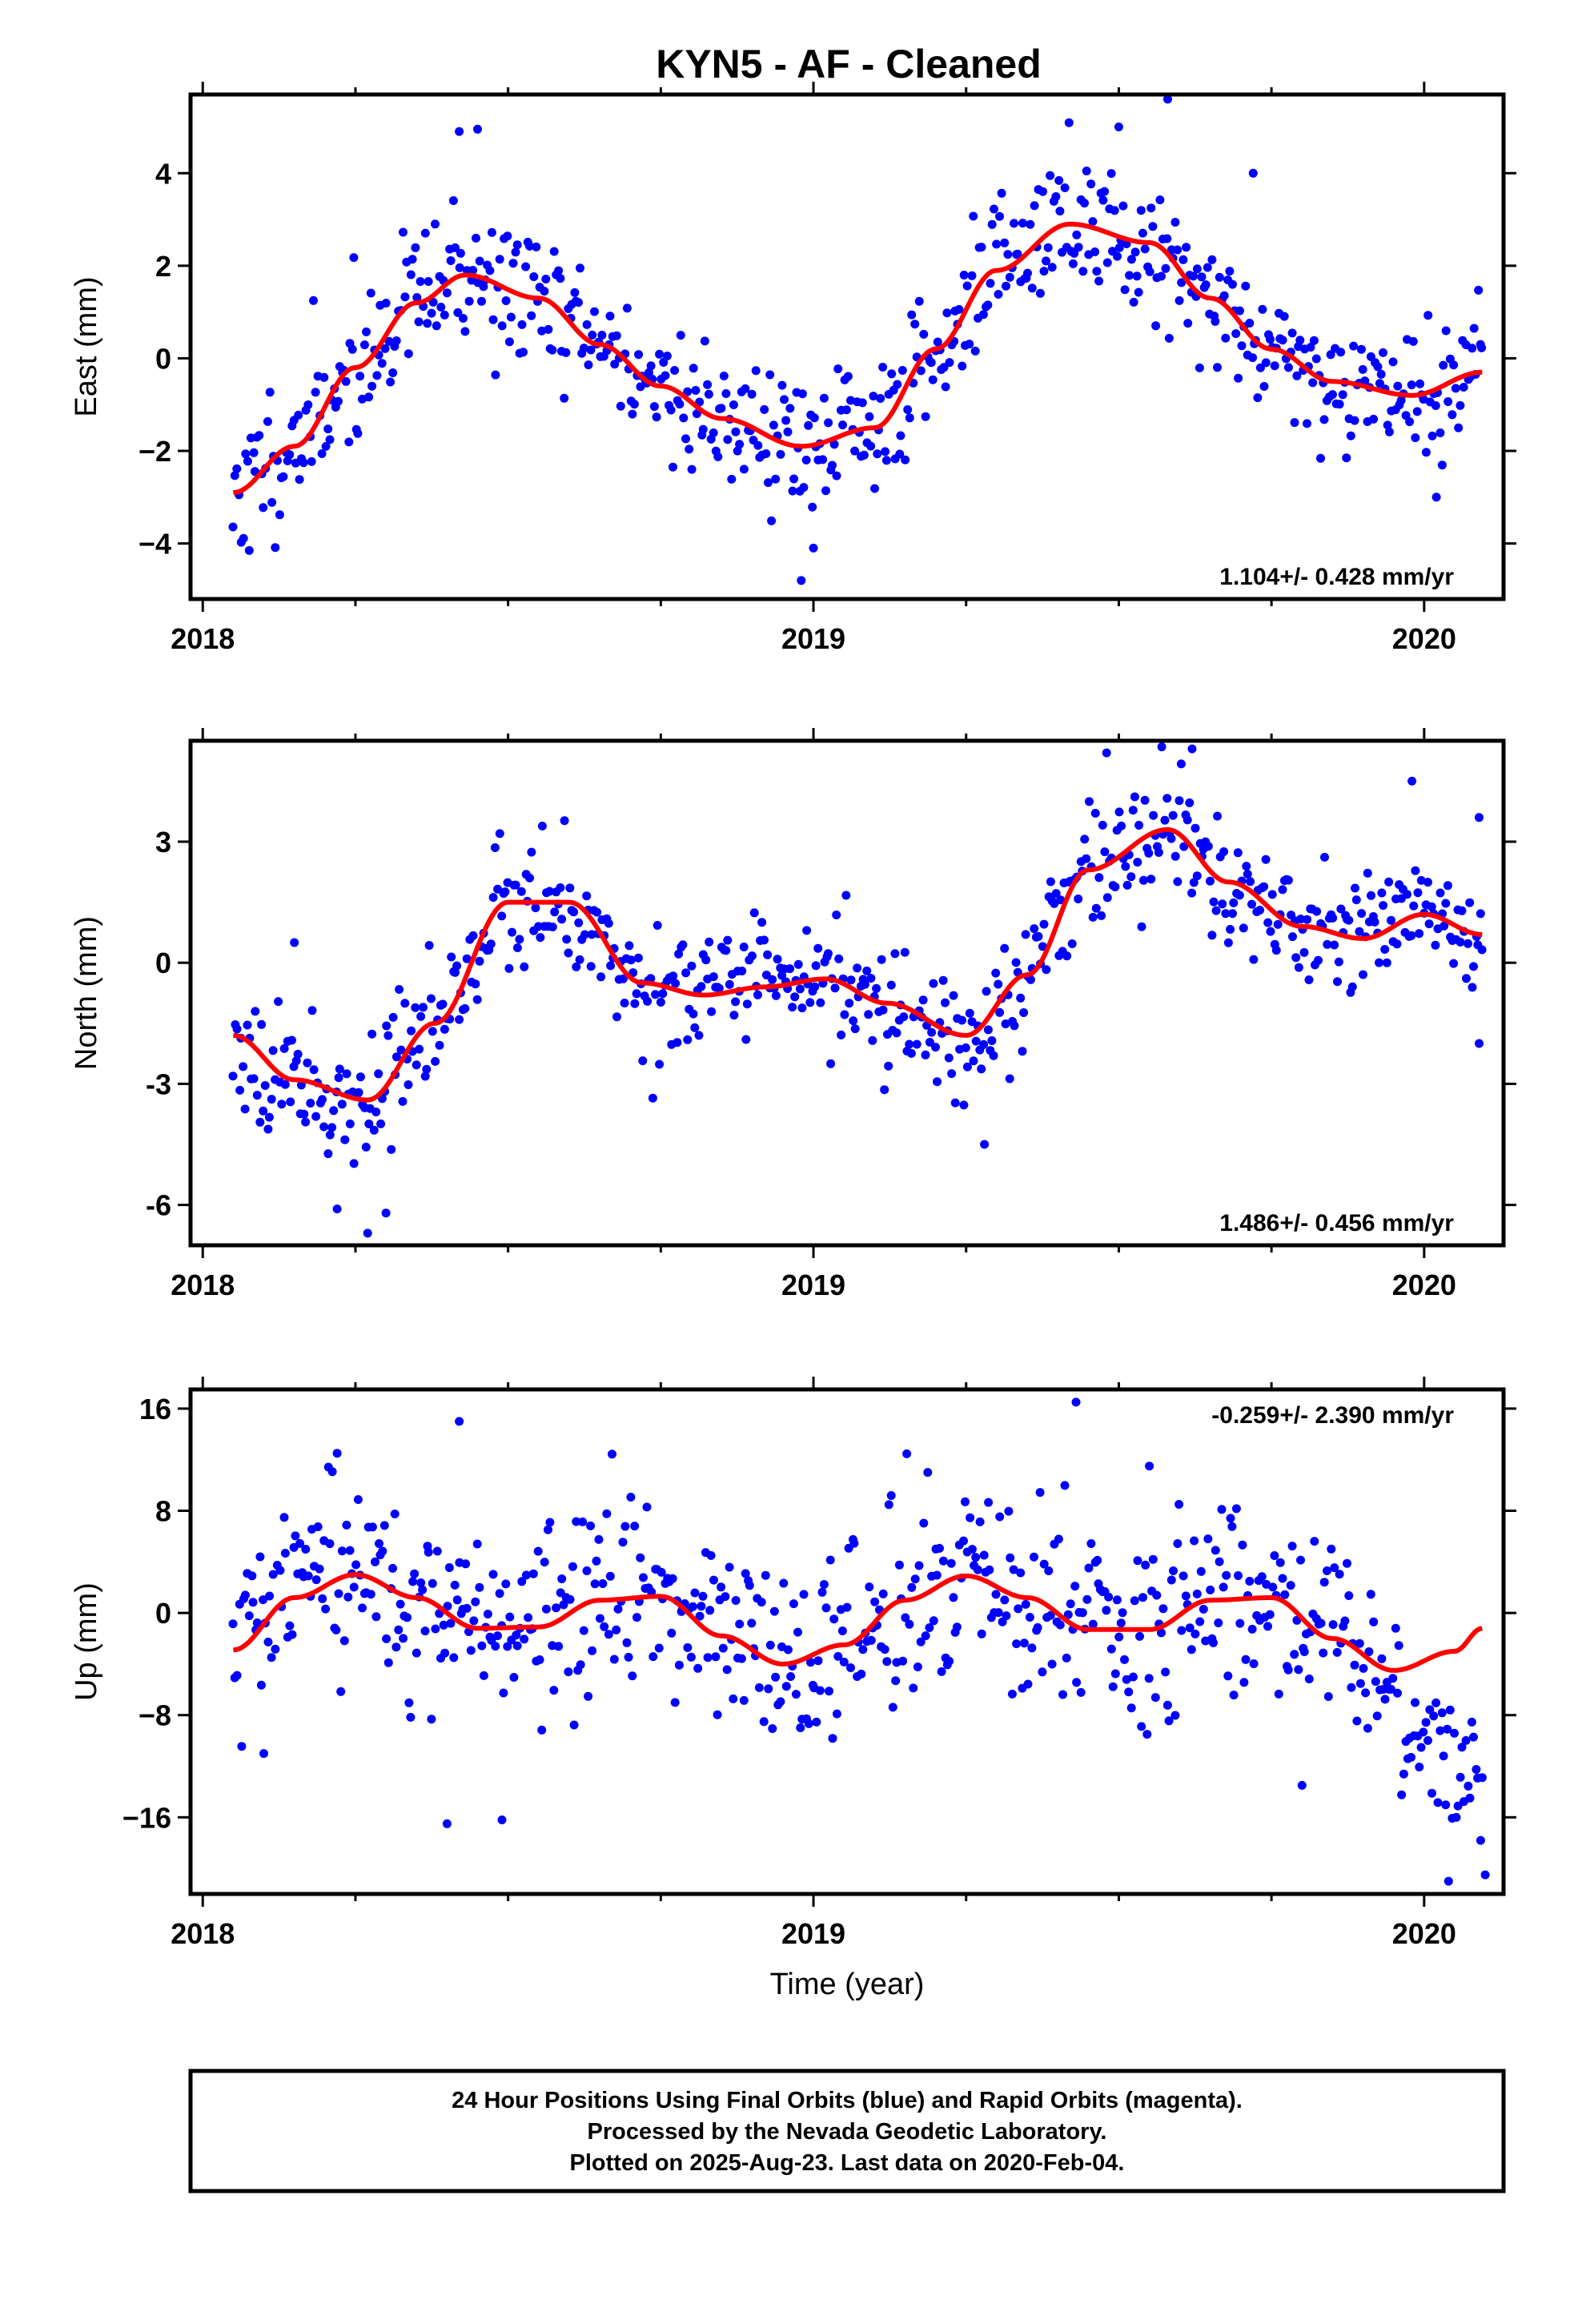 This screenshot has height=2324, width=1582. I want to click on y-tick-label: −8, so click(155, 1715).